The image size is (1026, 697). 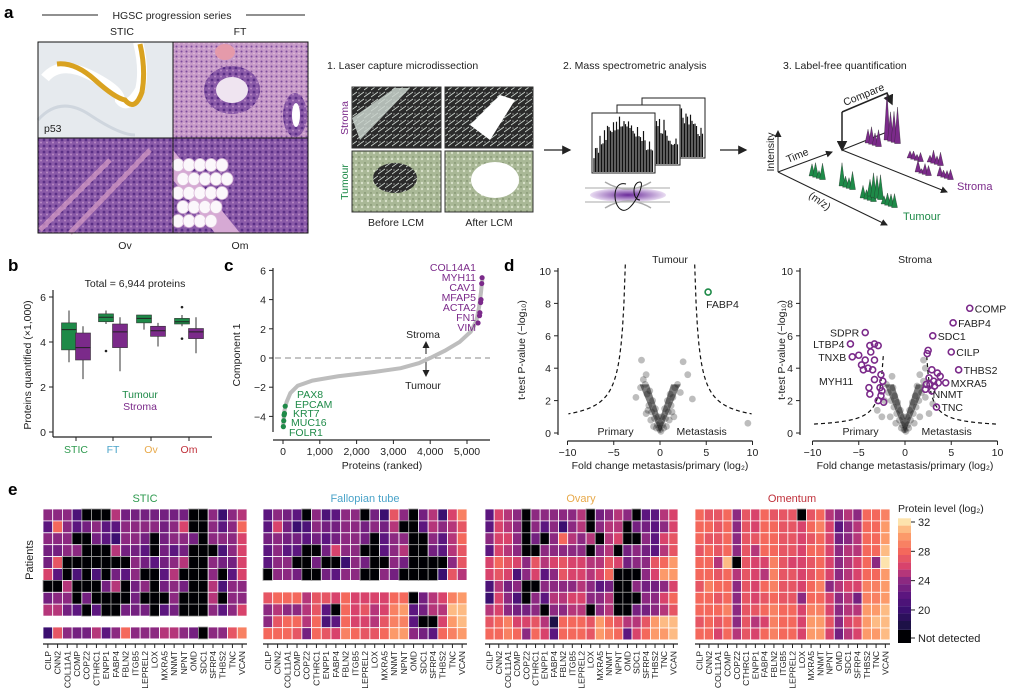 I want to click on box-outlier, so click(x=182, y=307).